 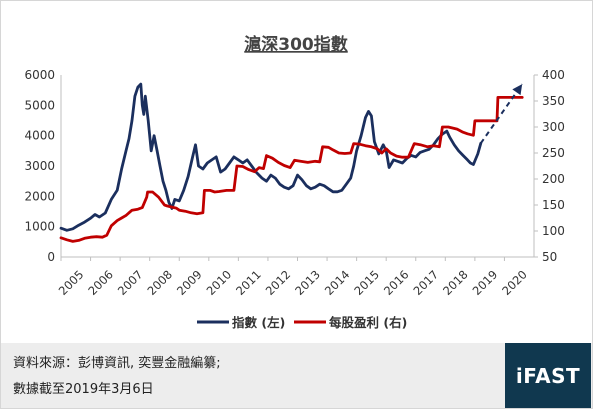 What do you see at coordinates (485, 282) in the screenshot?
I see `x-tick-label: 2019` at bounding box center [485, 282].